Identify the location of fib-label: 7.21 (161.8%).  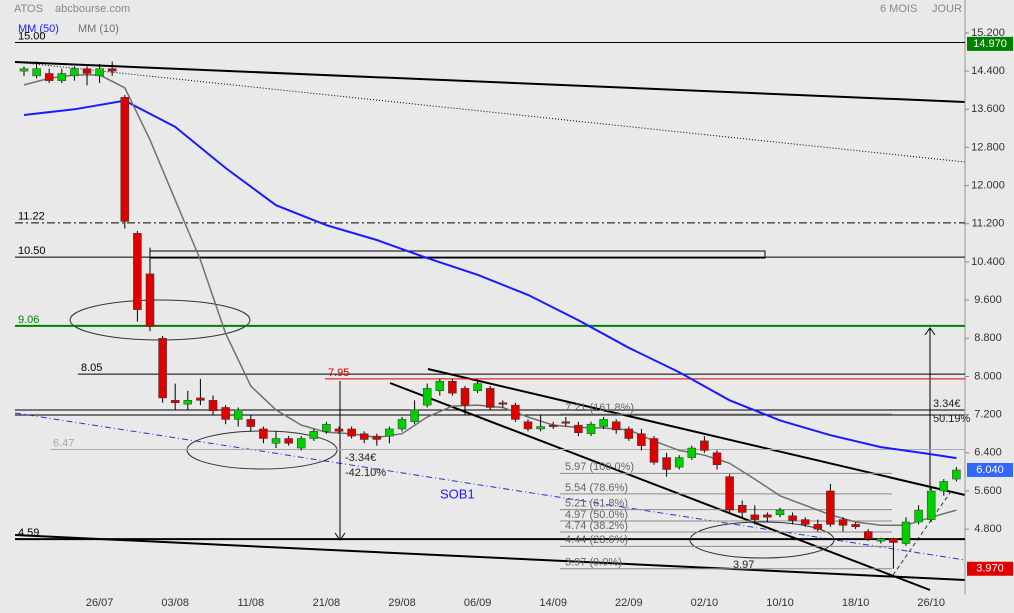
(599, 408).